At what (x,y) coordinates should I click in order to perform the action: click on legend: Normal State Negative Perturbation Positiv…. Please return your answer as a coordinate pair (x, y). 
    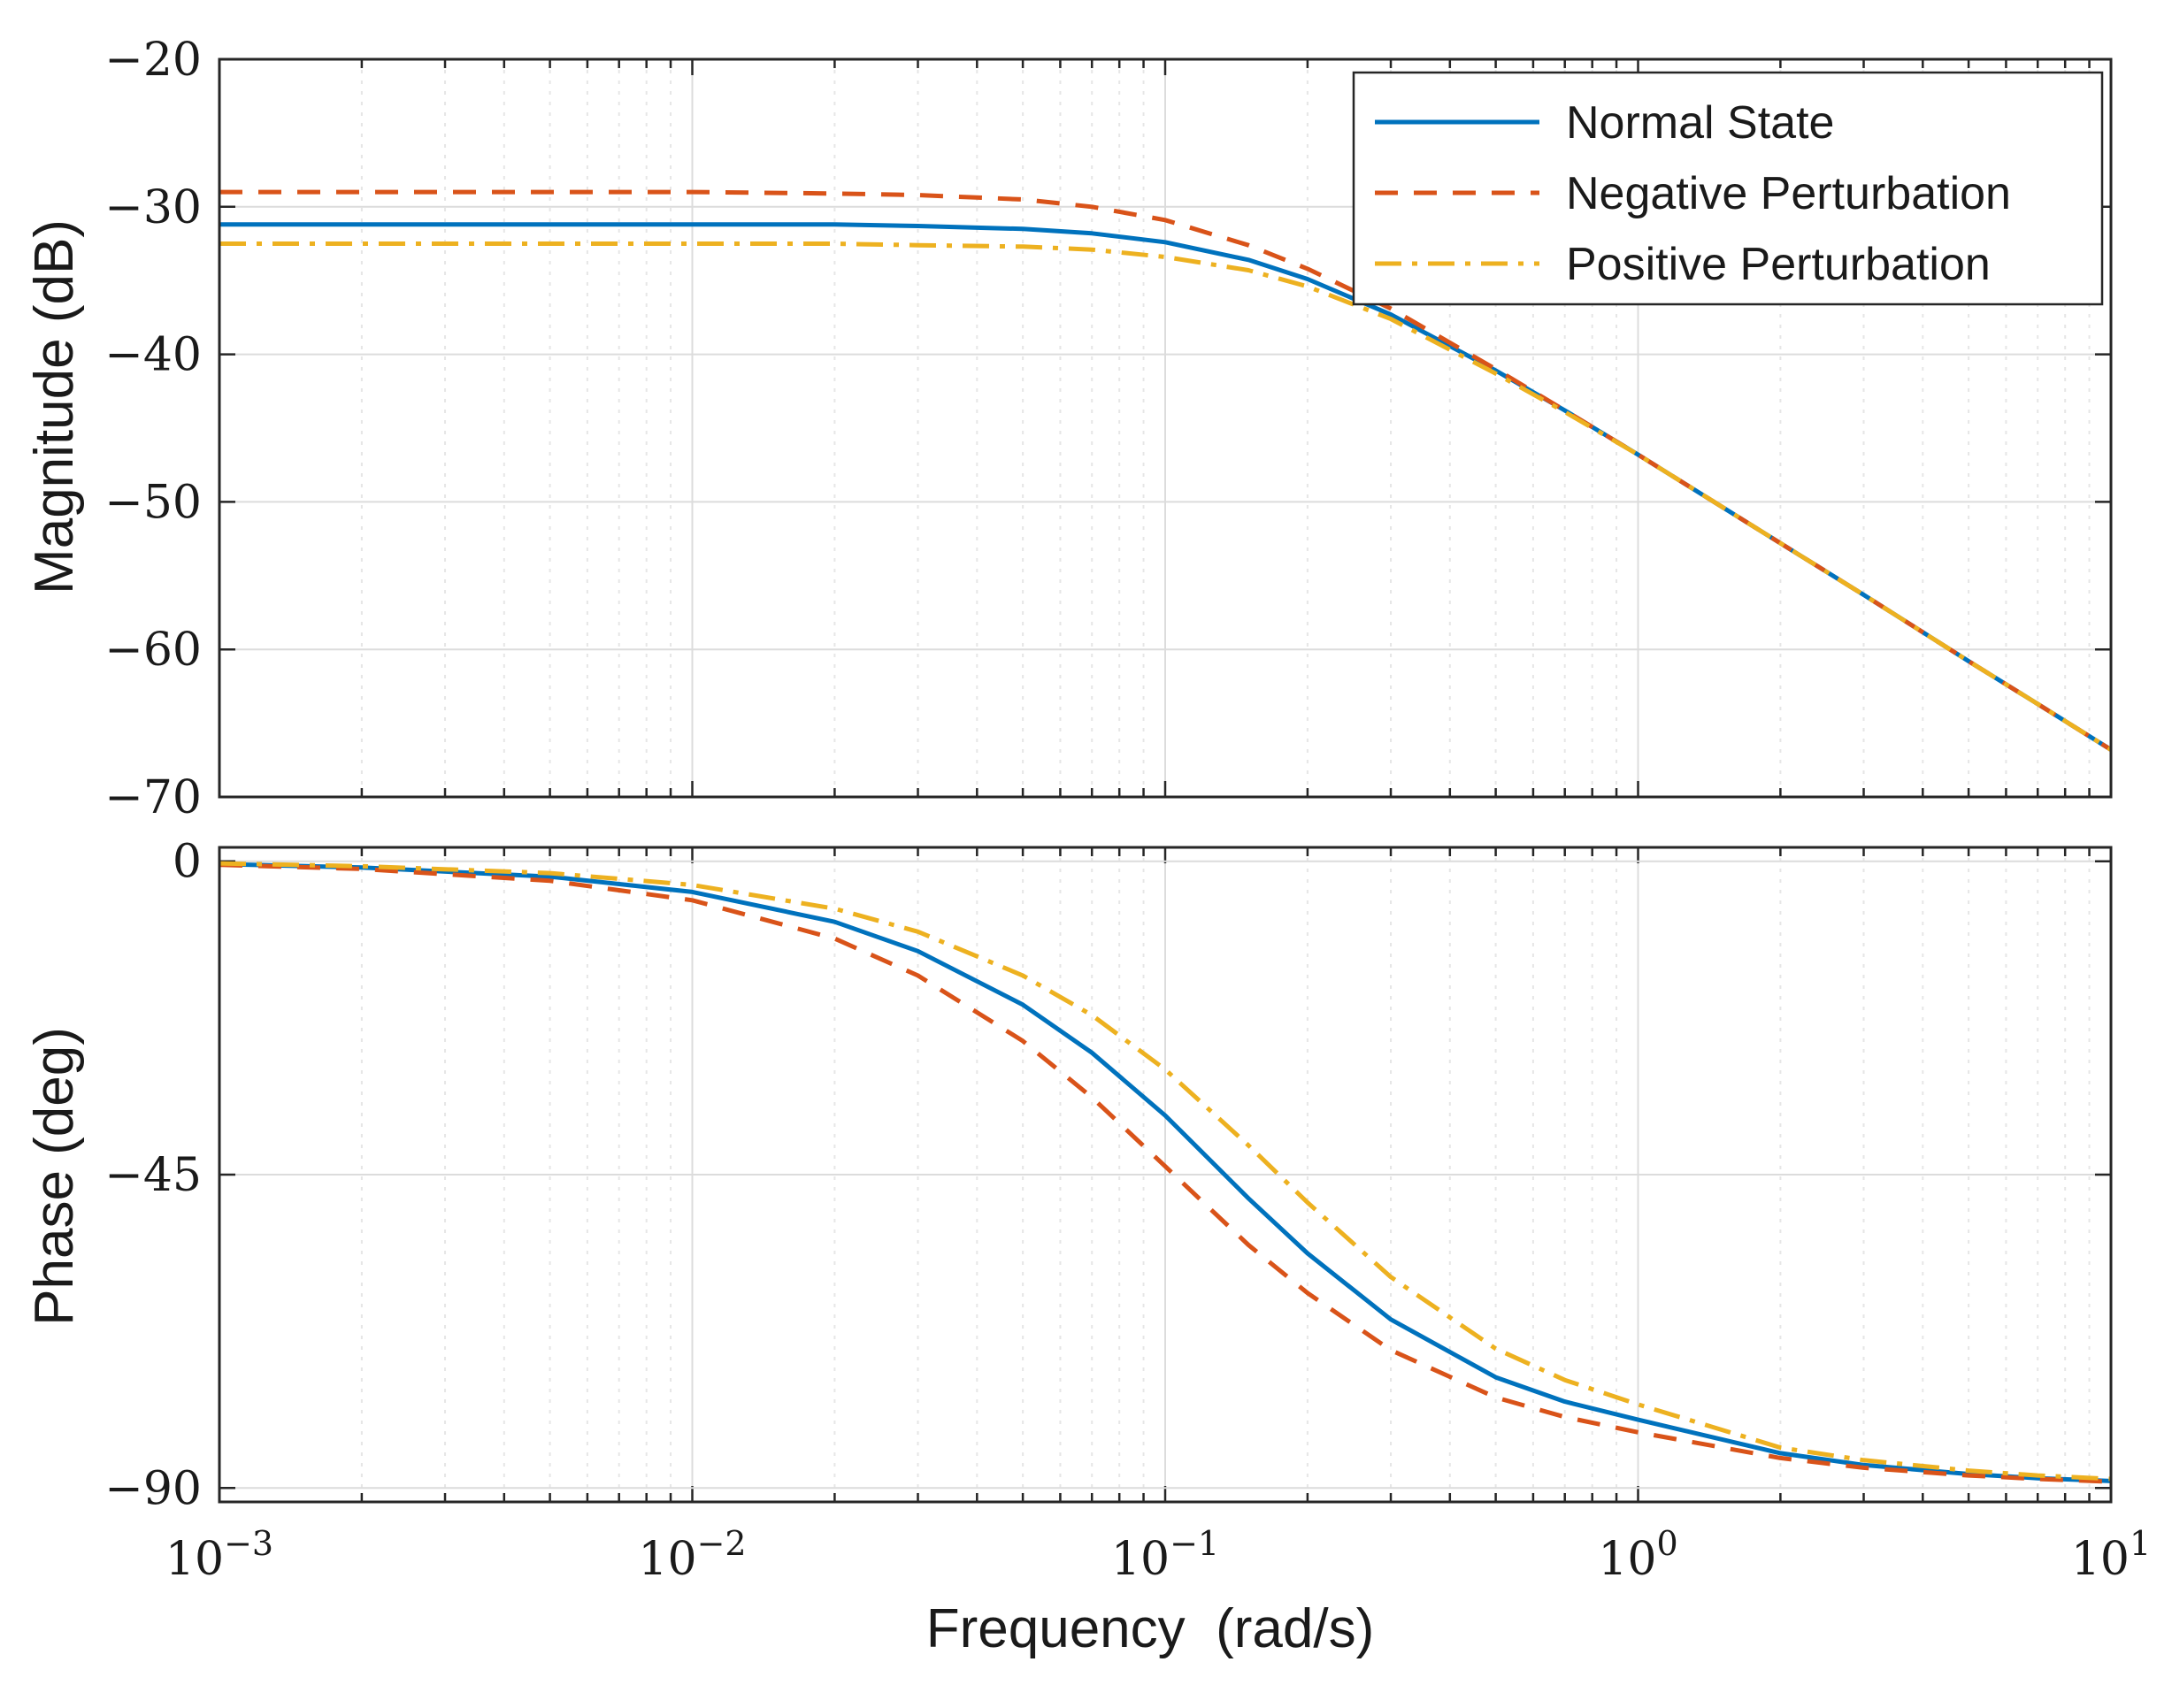
    Looking at the image, I should click on (1728, 189).